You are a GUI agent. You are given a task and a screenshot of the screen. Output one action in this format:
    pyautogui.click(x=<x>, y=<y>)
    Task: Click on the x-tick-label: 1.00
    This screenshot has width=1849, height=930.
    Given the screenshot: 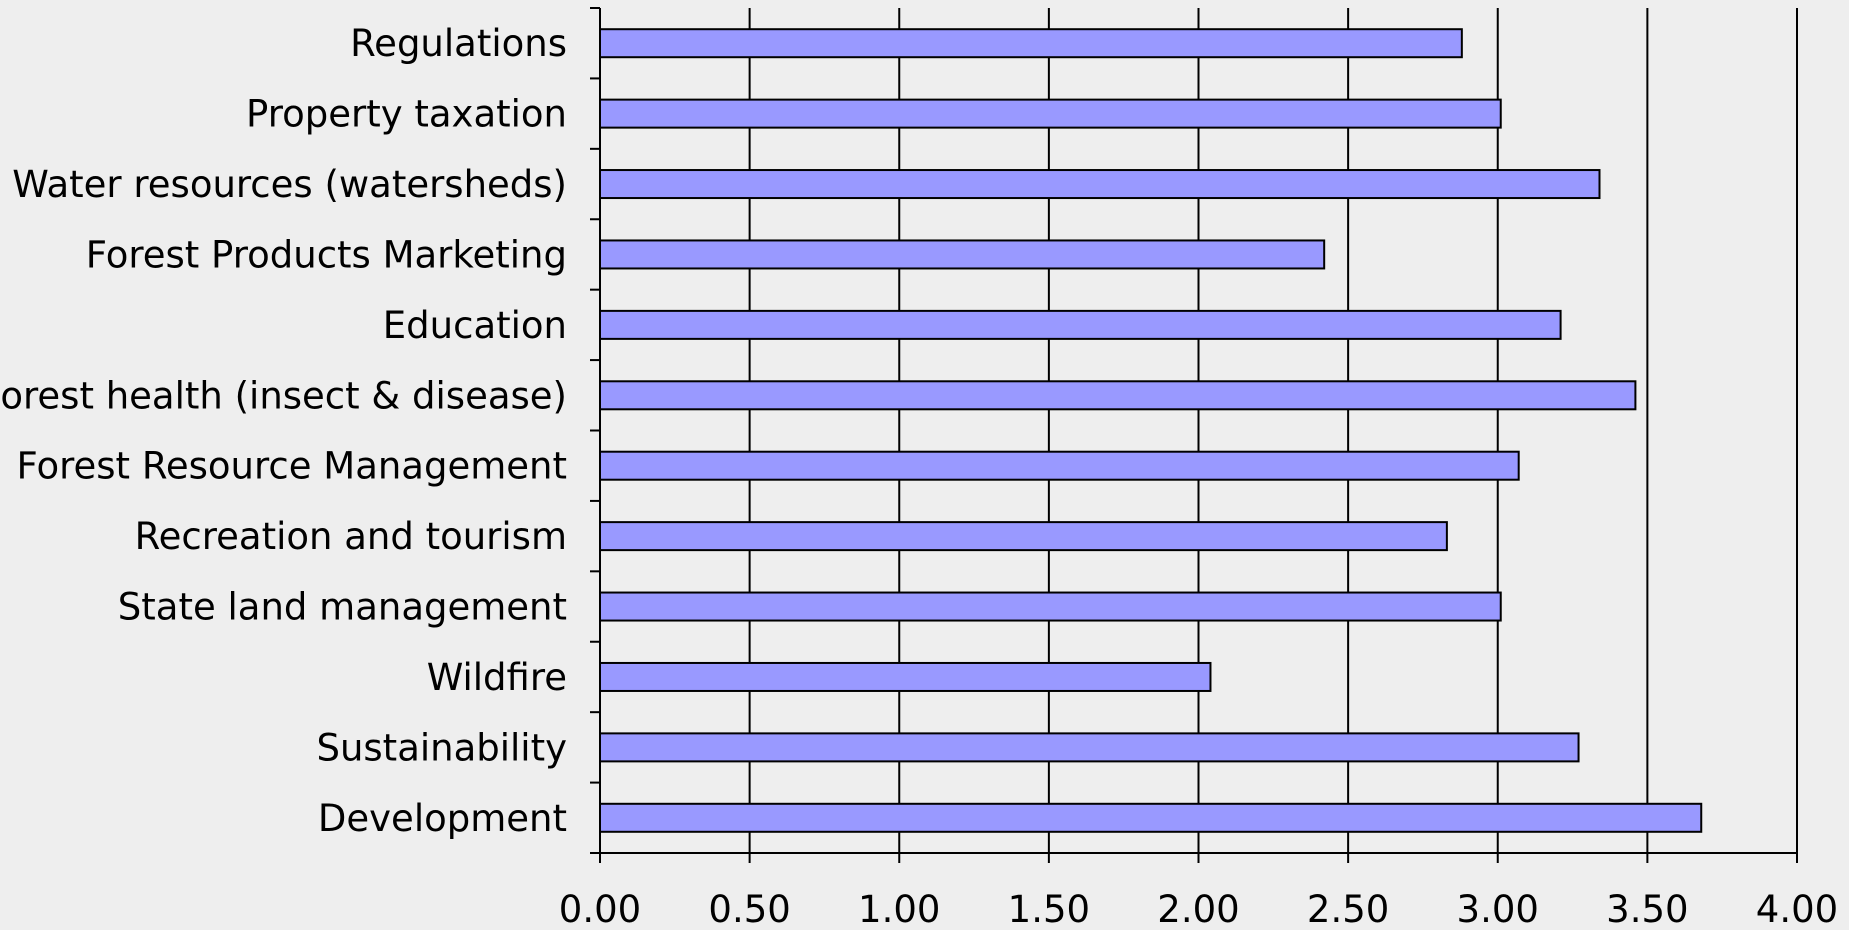 What is the action you would take?
    pyautogui.click(x=899, y=909)
    